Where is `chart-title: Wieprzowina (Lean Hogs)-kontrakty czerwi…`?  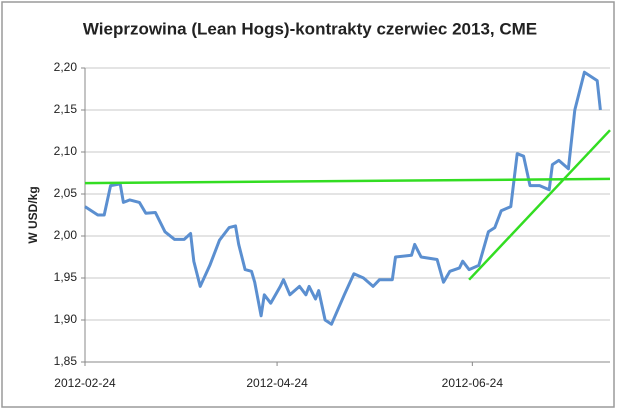 chart-title: Wieprzowina (Lean Hogs)-kontrakty czerwi… is located at coordinates (310, 28).